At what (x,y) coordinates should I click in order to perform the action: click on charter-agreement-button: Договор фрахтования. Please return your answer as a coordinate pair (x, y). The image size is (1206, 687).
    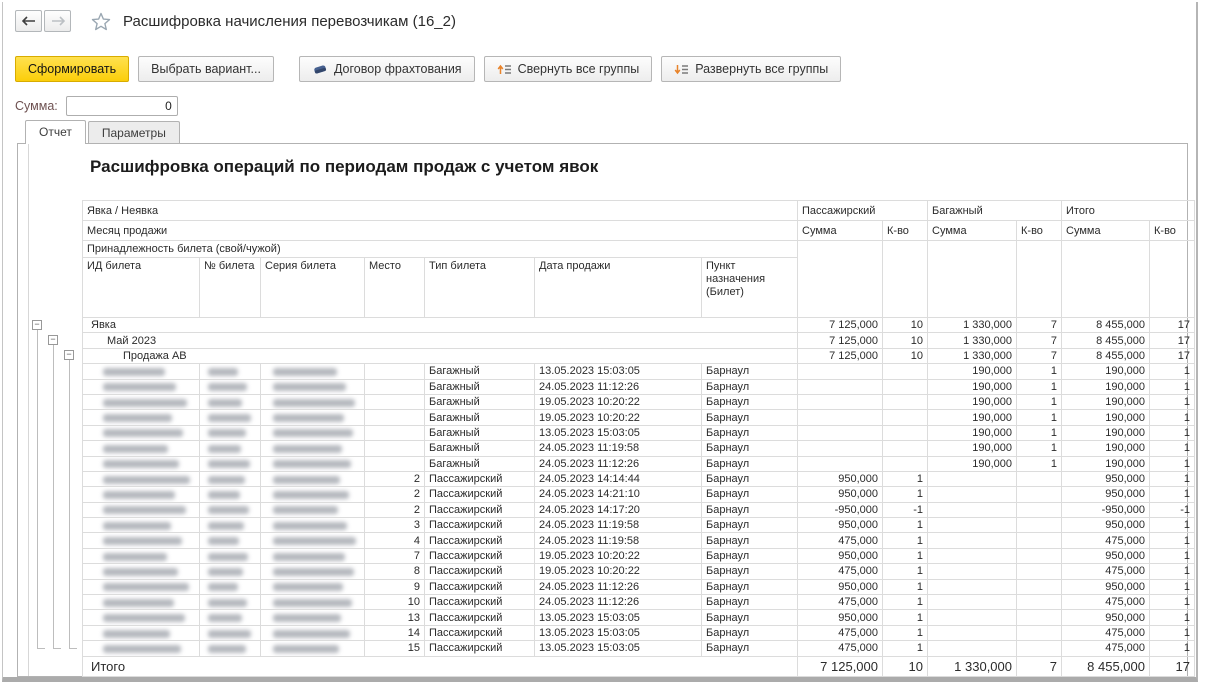
    Looking at the image, I should click on (386, 69).